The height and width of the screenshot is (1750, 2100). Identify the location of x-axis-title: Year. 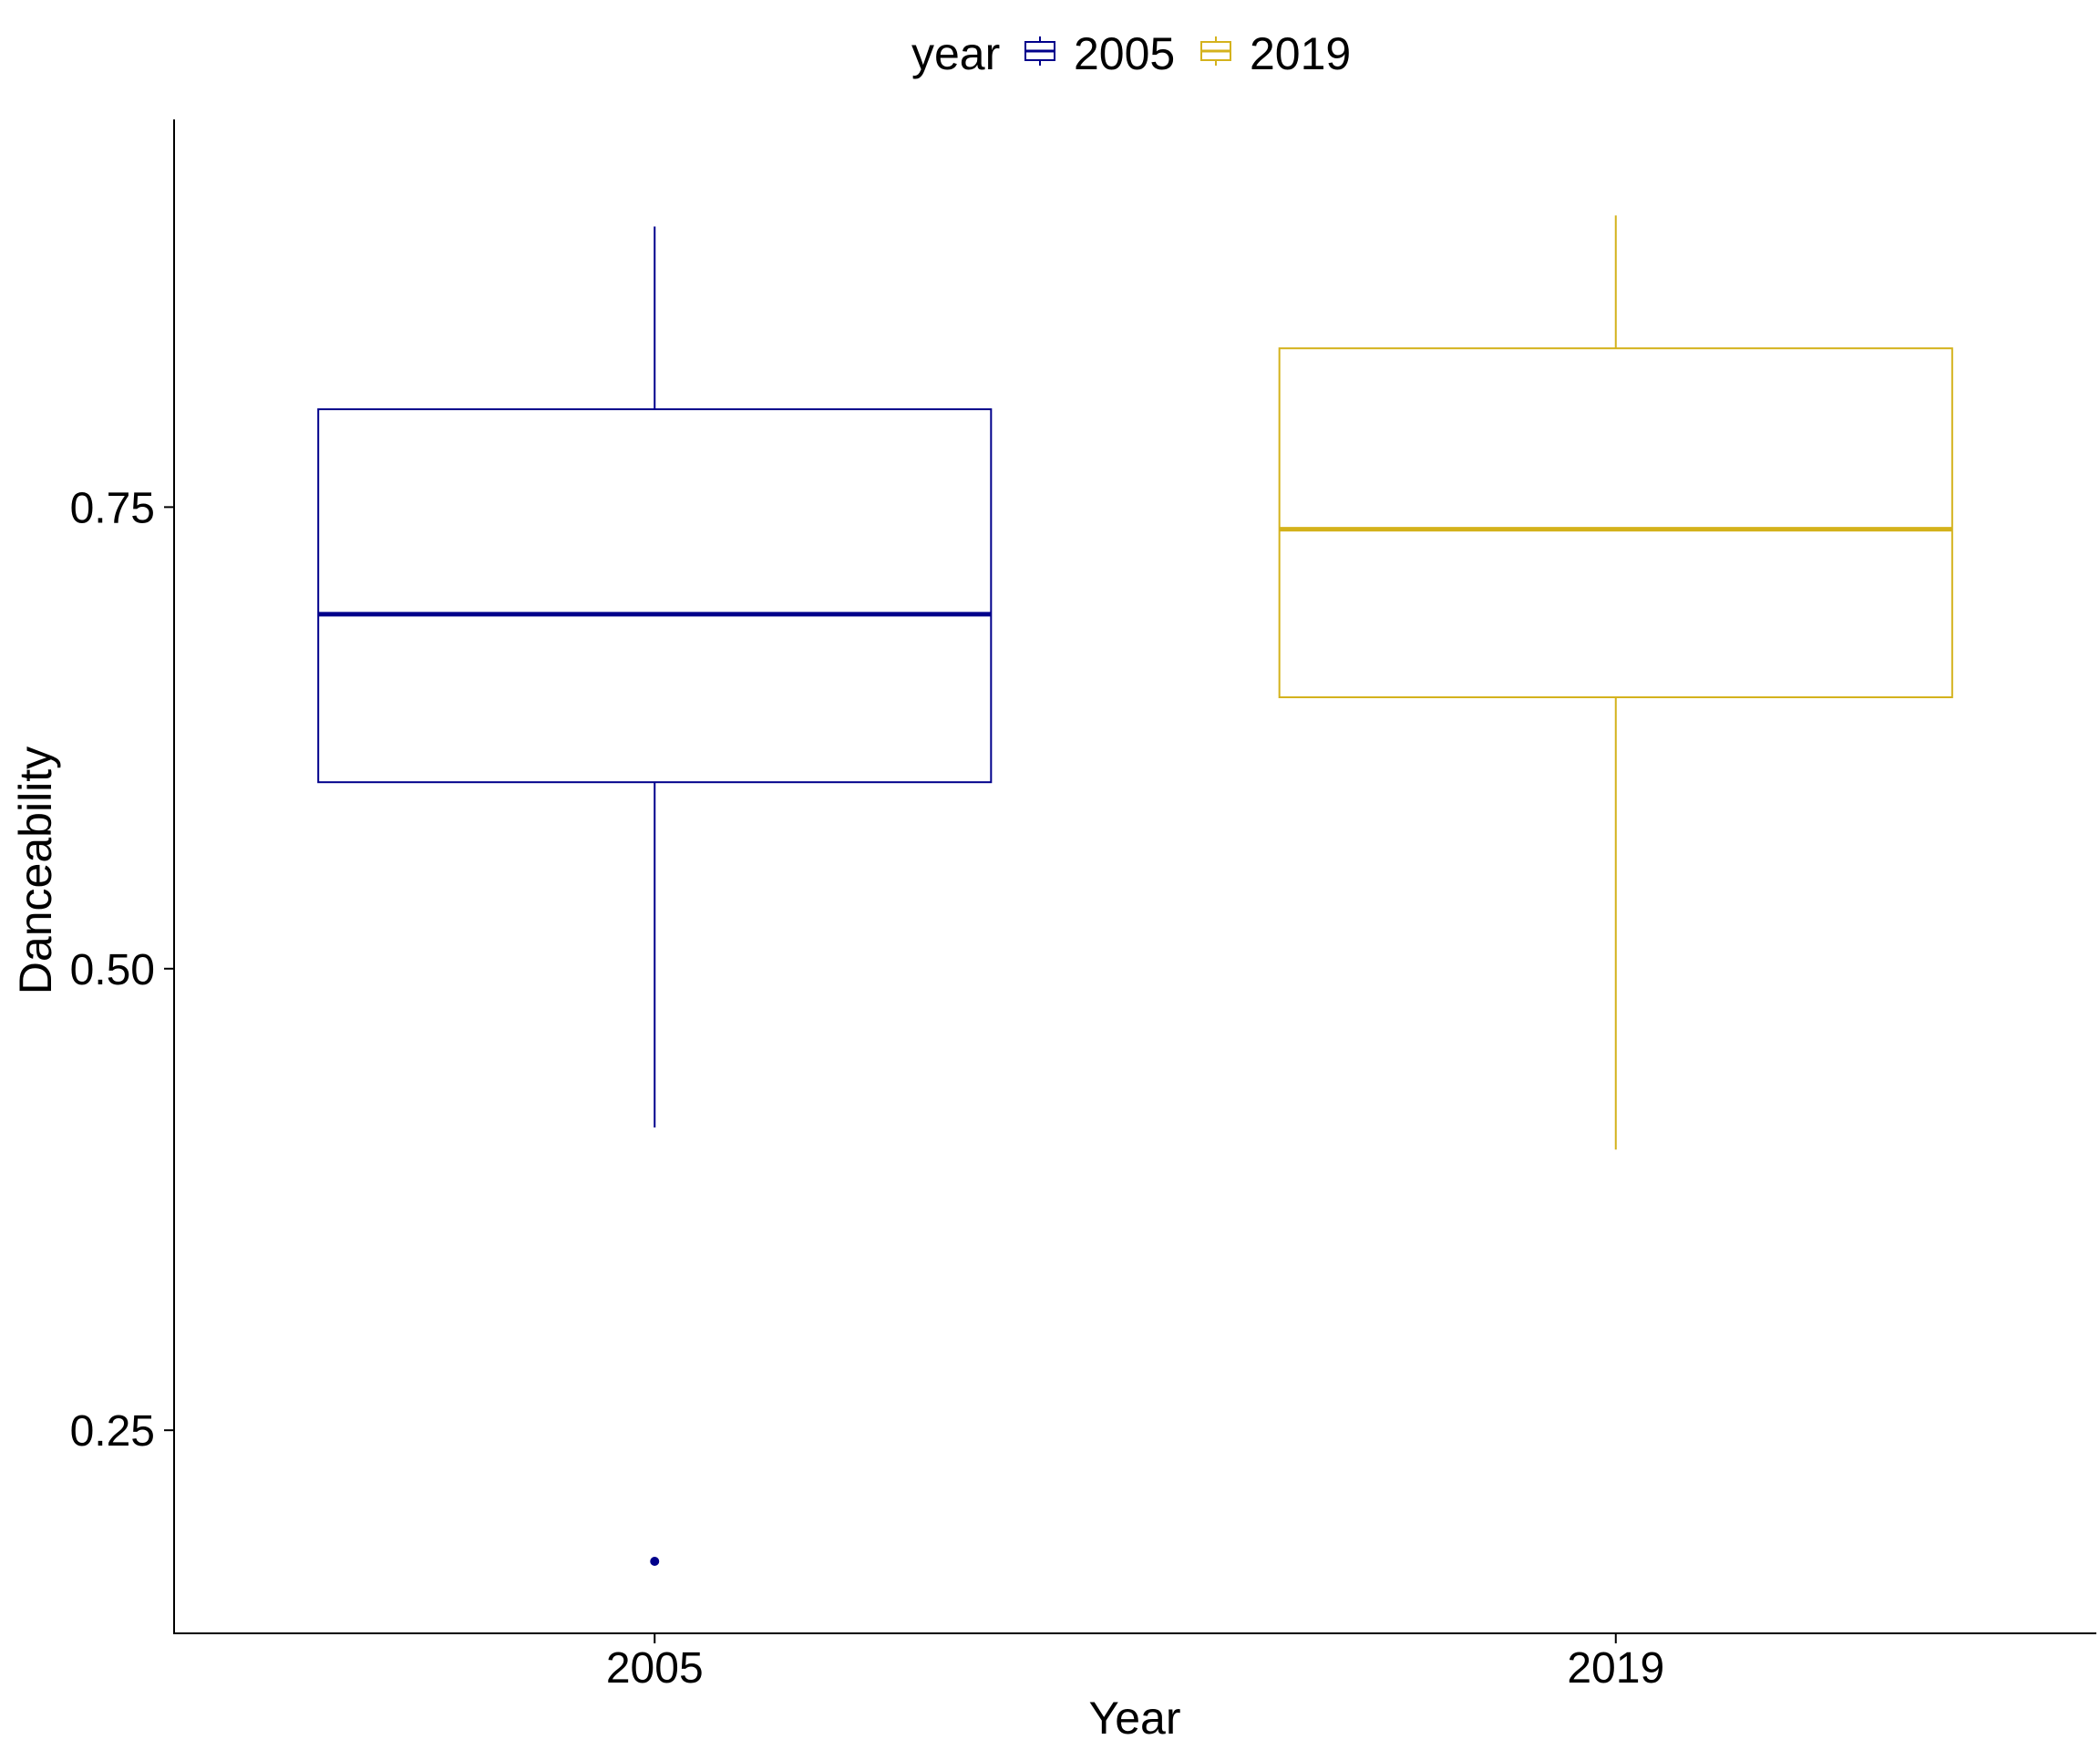
(1134, 1719).